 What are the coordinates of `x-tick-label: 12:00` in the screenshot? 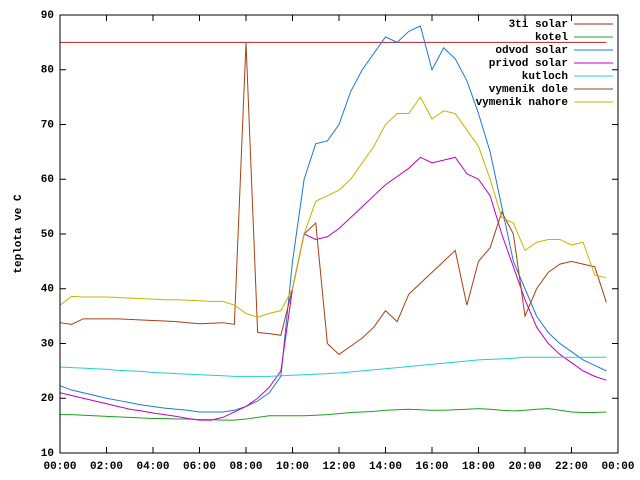 It's located at (338, 467).